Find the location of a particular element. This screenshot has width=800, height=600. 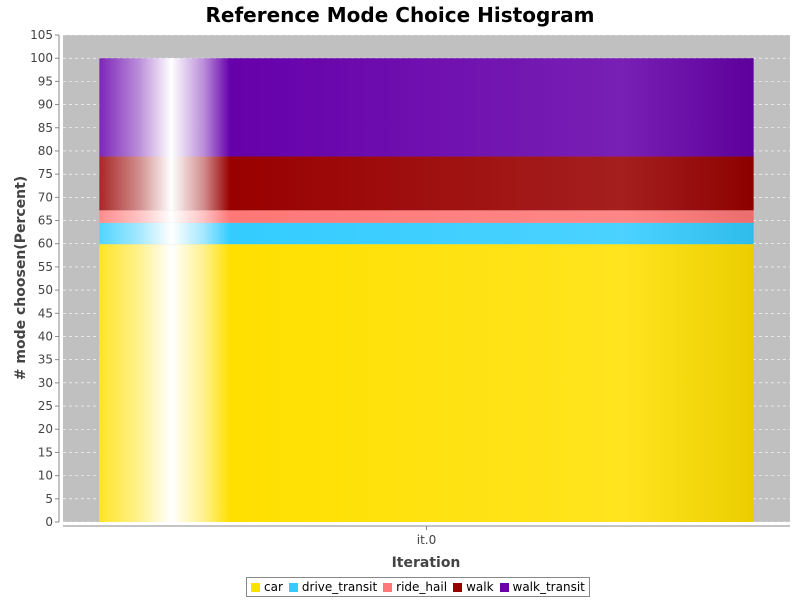

legend-label: ride_hail is located at coordinates (422, 587).